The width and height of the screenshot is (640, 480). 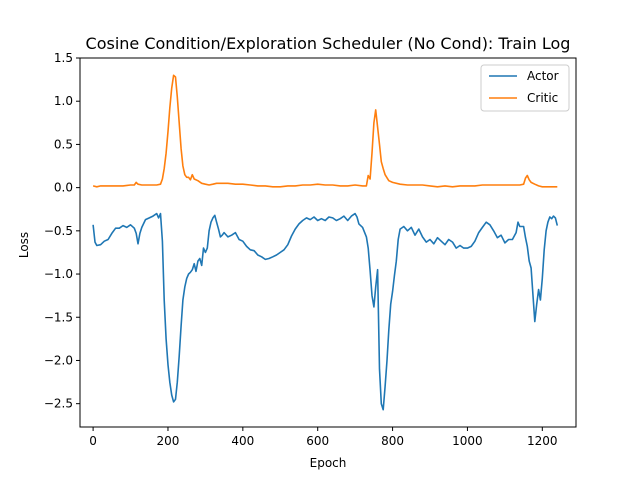 What do you see at coordinates (58, 231) in the screenshot?
I see `y-tick-label: −0.5` at bounding box center [58, 231].